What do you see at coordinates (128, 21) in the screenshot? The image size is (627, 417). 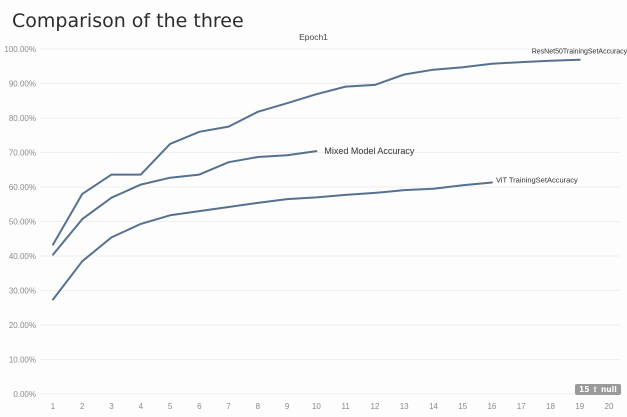 I see `page-title: Comparison of the three` at bounding box center [128, 21].